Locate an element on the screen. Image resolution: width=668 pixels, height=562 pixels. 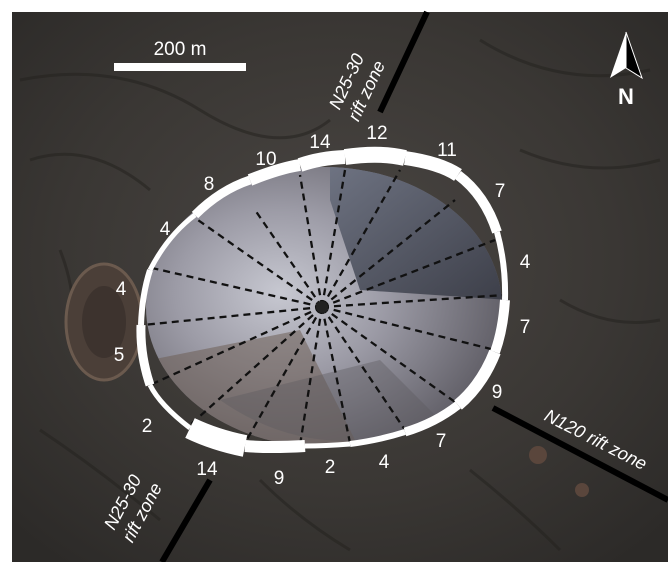
rift-line-east is located at coordinates (579, 454).